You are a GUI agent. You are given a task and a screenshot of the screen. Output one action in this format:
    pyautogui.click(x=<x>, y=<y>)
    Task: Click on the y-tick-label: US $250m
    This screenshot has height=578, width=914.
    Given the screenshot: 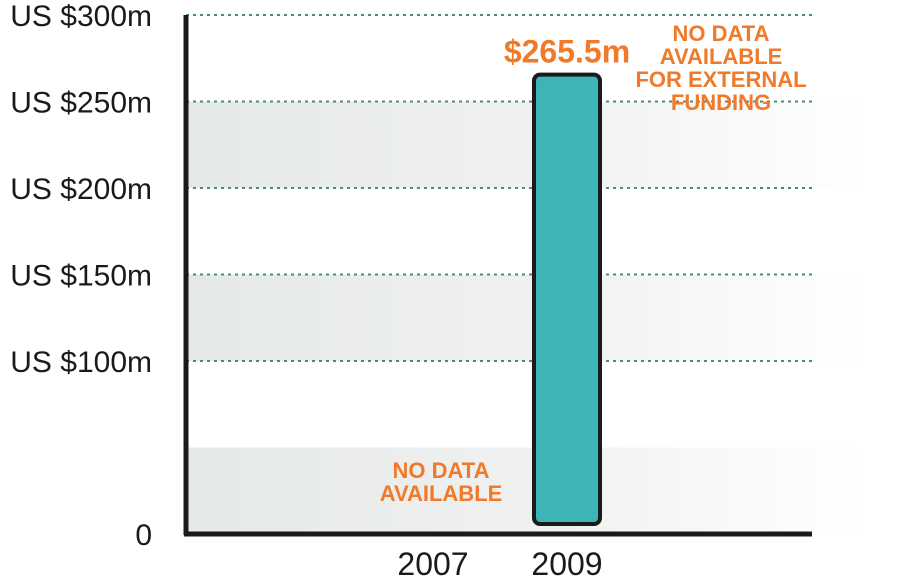 What is the action you would take?
    pyautogui.click(x=81, y=103)
    